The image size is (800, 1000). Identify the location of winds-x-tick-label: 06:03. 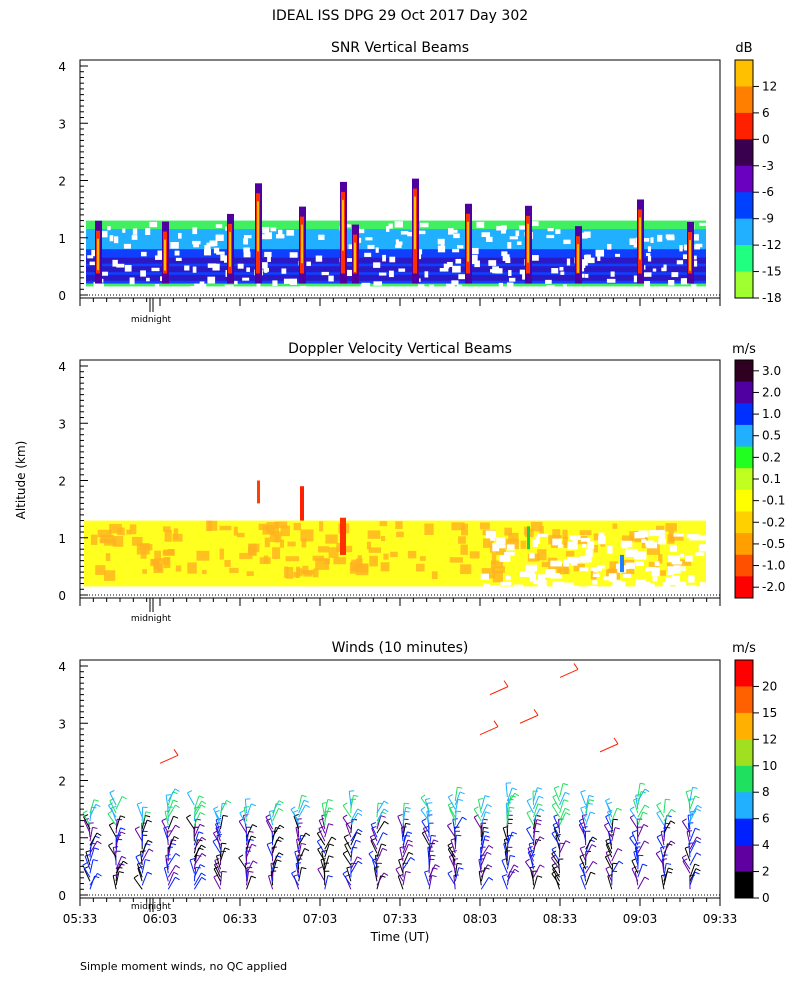
(160, 919).